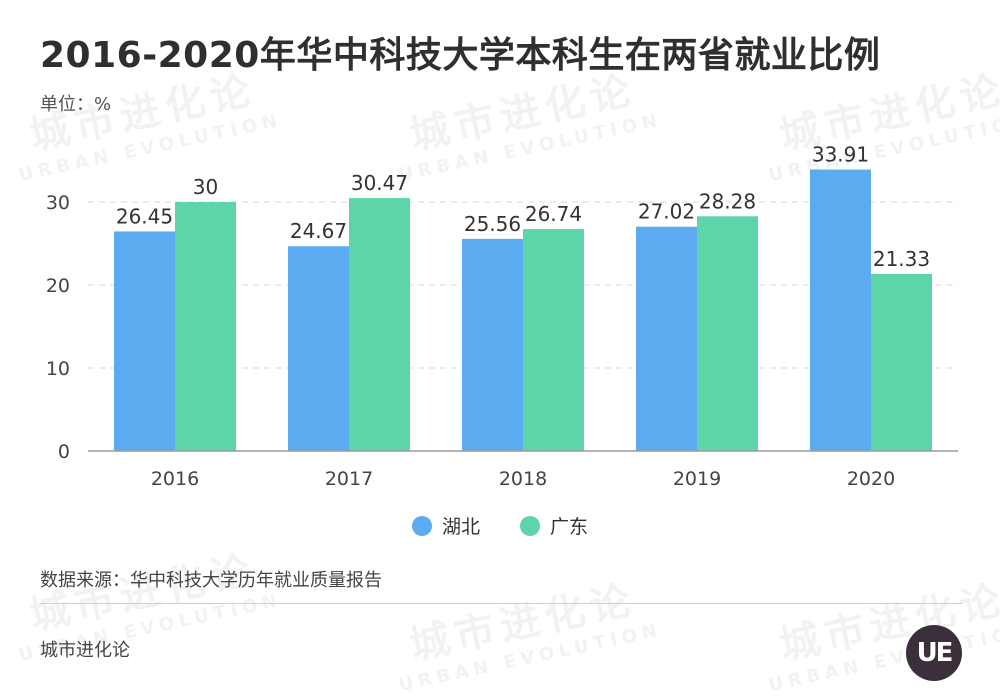  Describe the element at coordinates (523, 479) in the screenshot. I see `x-tick-label: 2018` at that location.